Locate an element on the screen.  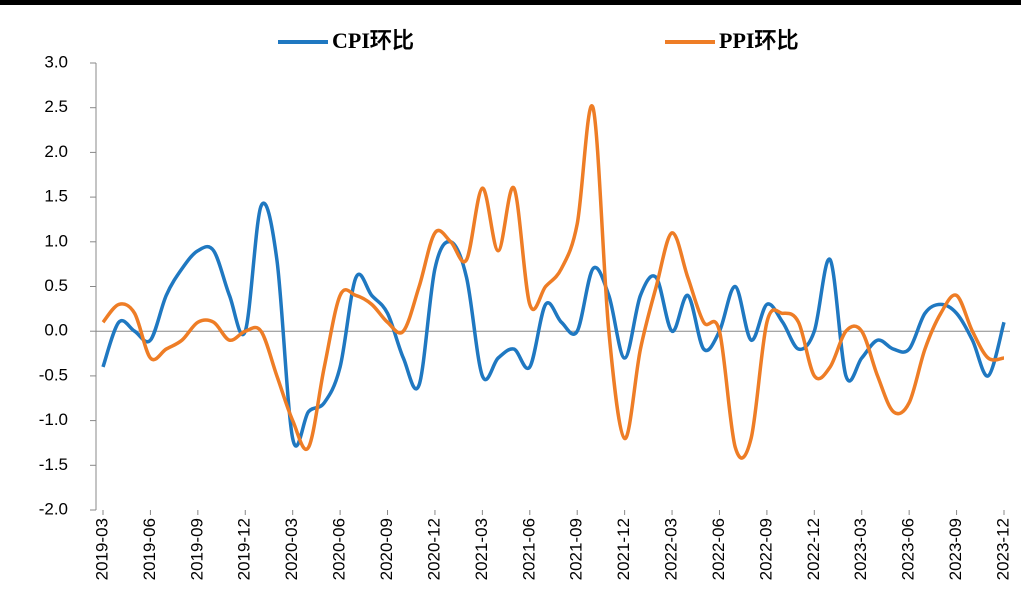
y-tick-label: -1.5 is located at coordinates (53, 464).